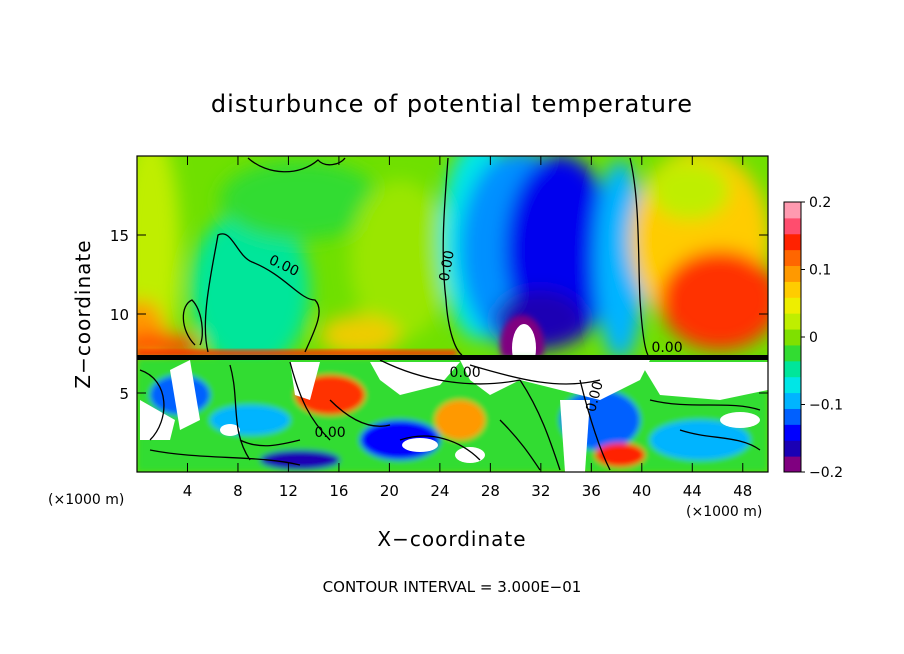 The height and width of the screenshot is (654, 904). Describe the element at coordinates (826, 406) in the screenshot. I see `colorbar-tick-label: −0.1` at that location.